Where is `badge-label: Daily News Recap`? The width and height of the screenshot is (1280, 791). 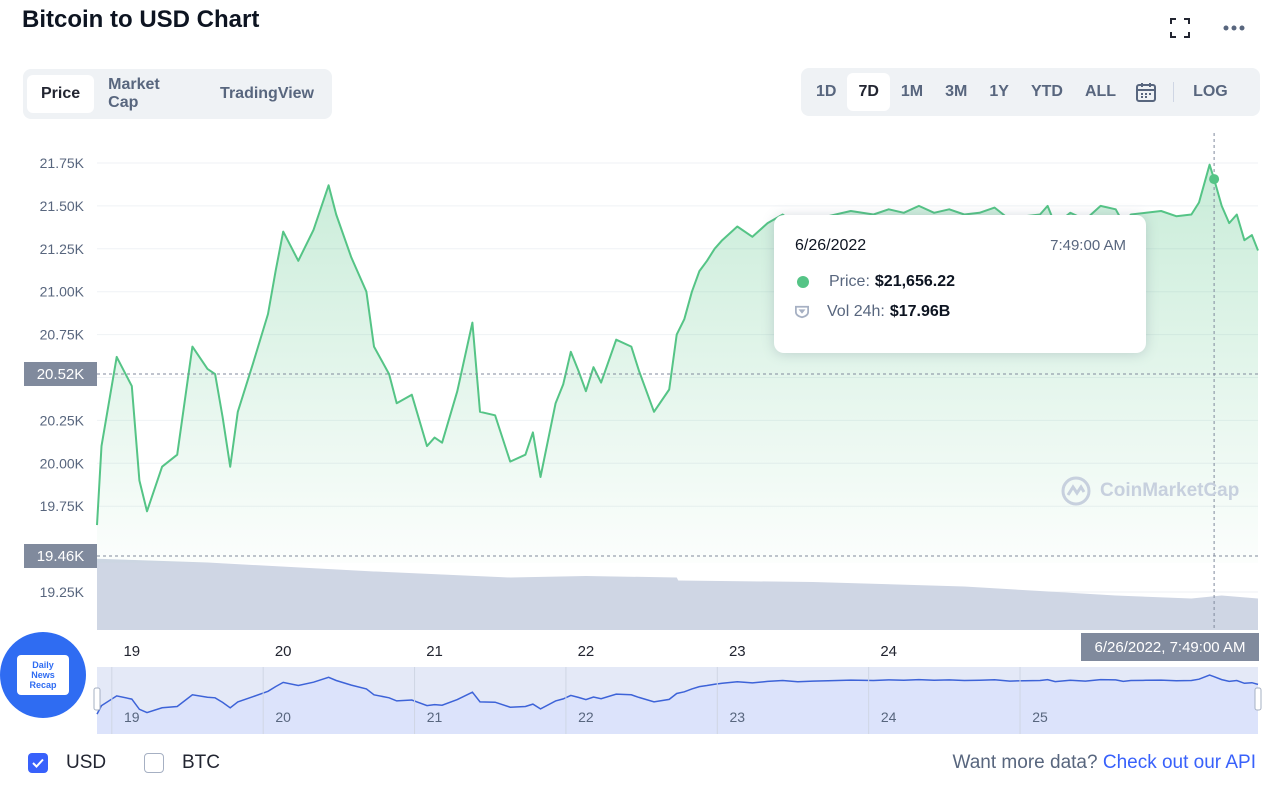 badge-label: Daily News Recap is located at coordinates (43, 675).